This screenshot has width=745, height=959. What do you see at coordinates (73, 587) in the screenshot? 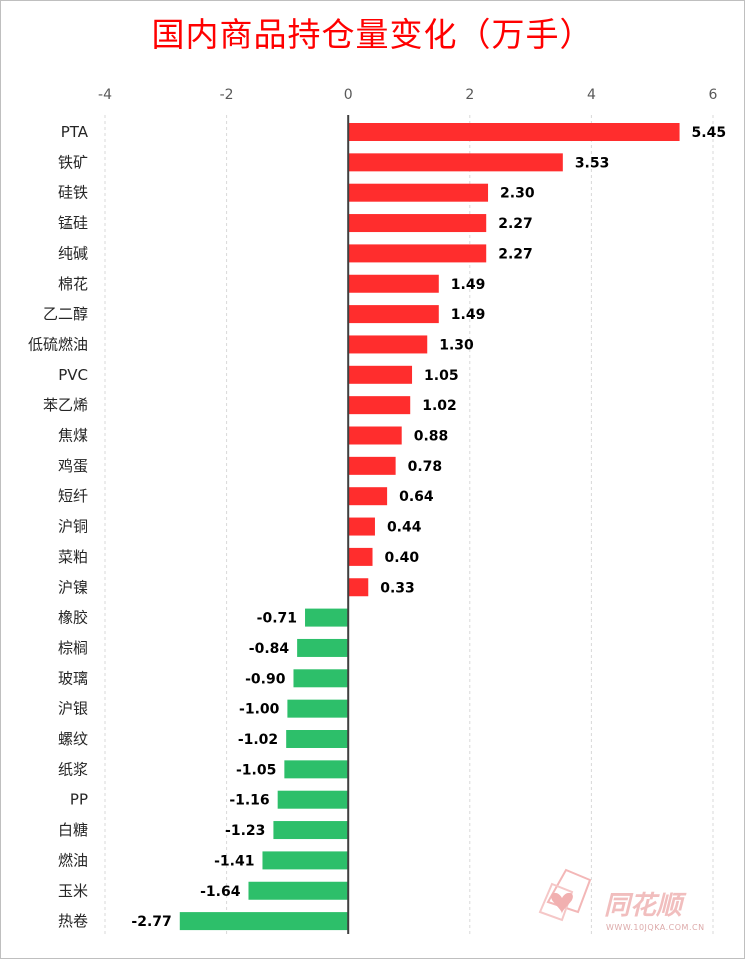
I see `category-label: 沪镍` at bounding box center [73, 587].